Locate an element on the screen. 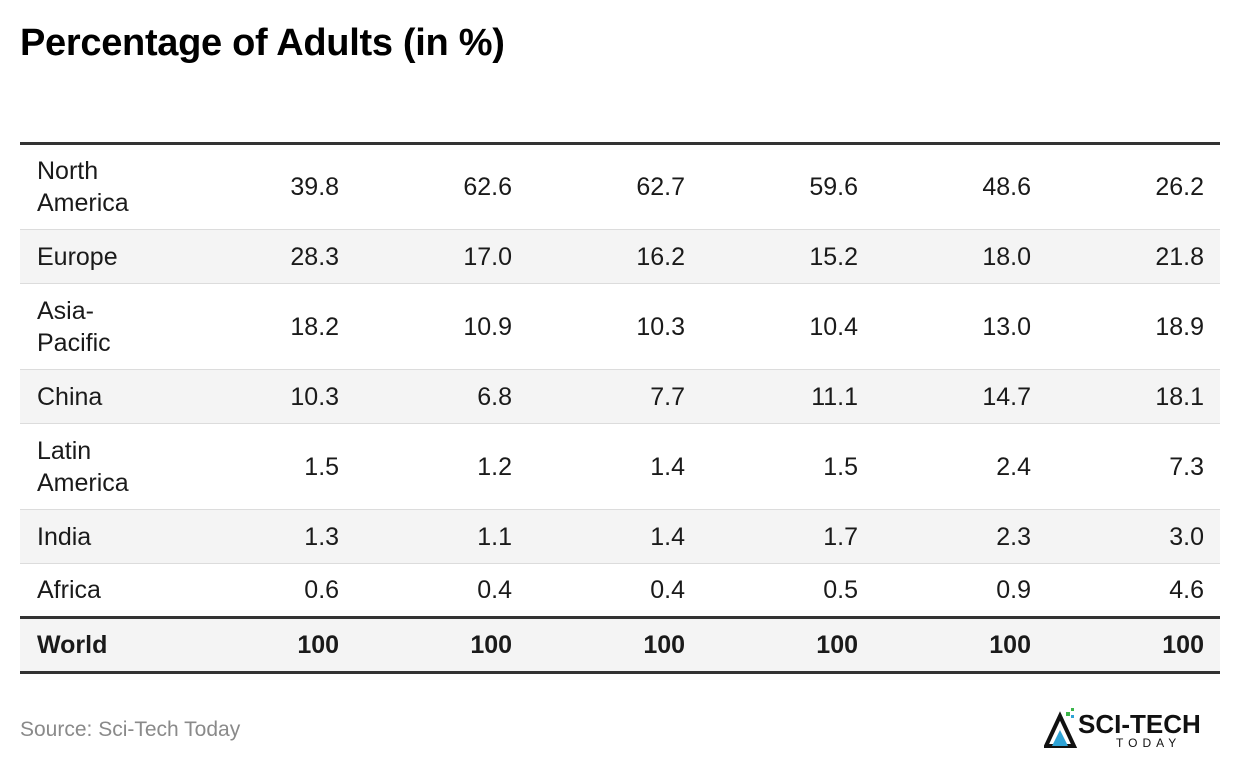 Image resolution: width=1240 pixels, height=764 pixels. table-row: India 1.3 1.1 1.4 1.7 2.3 3.0 is located at coordinates (620, 536).